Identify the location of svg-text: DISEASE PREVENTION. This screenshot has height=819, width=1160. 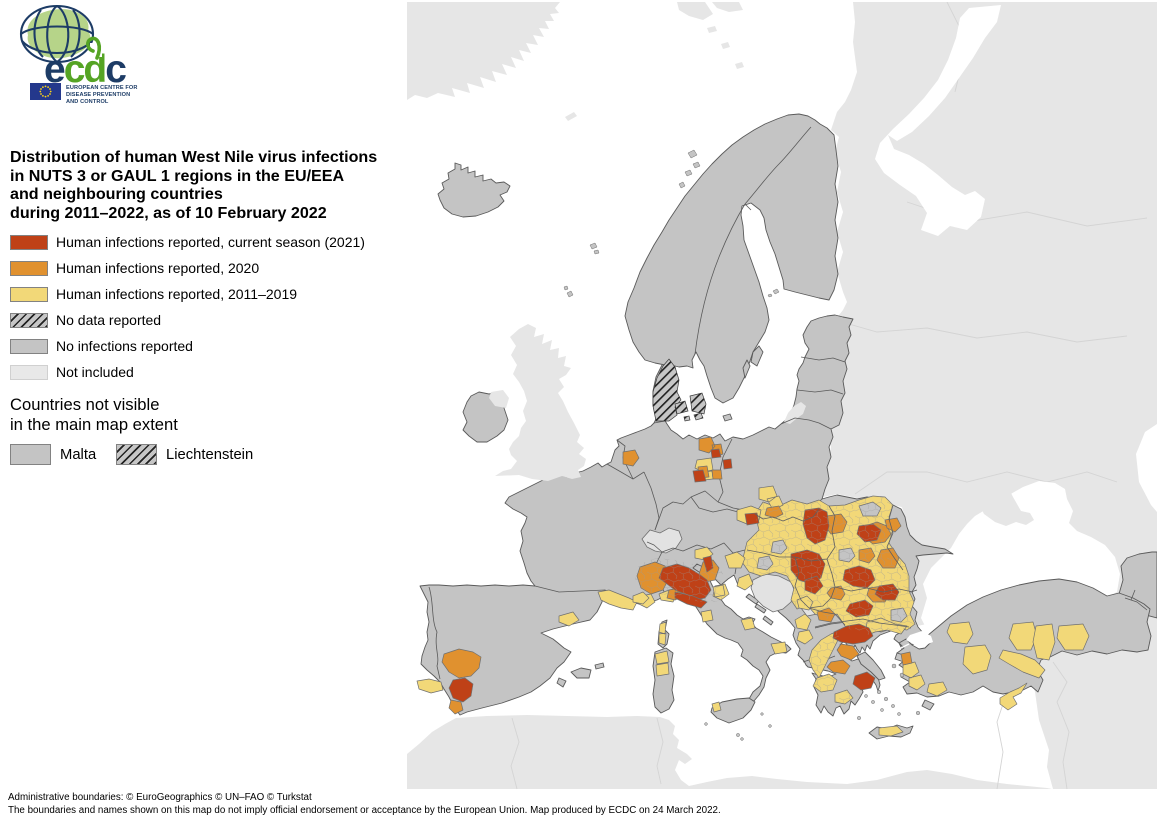
(98, 95).